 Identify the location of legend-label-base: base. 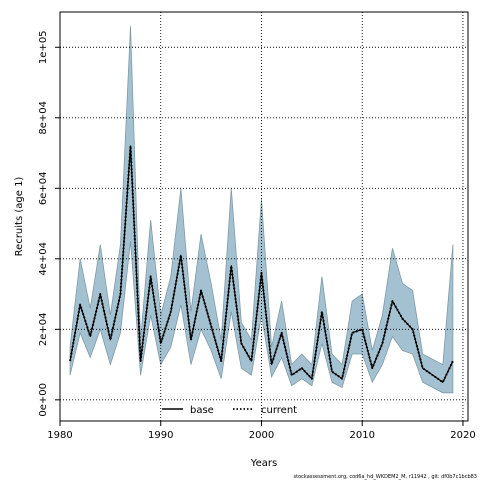
(202, 410).